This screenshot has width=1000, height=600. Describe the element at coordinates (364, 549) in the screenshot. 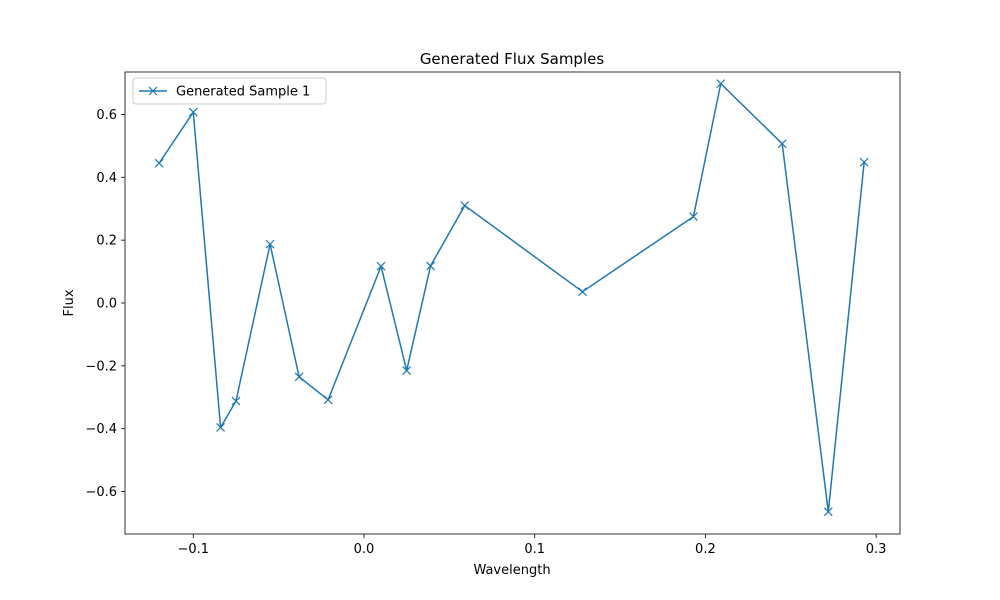

I see `x-tick-label: 0.0` at that location.